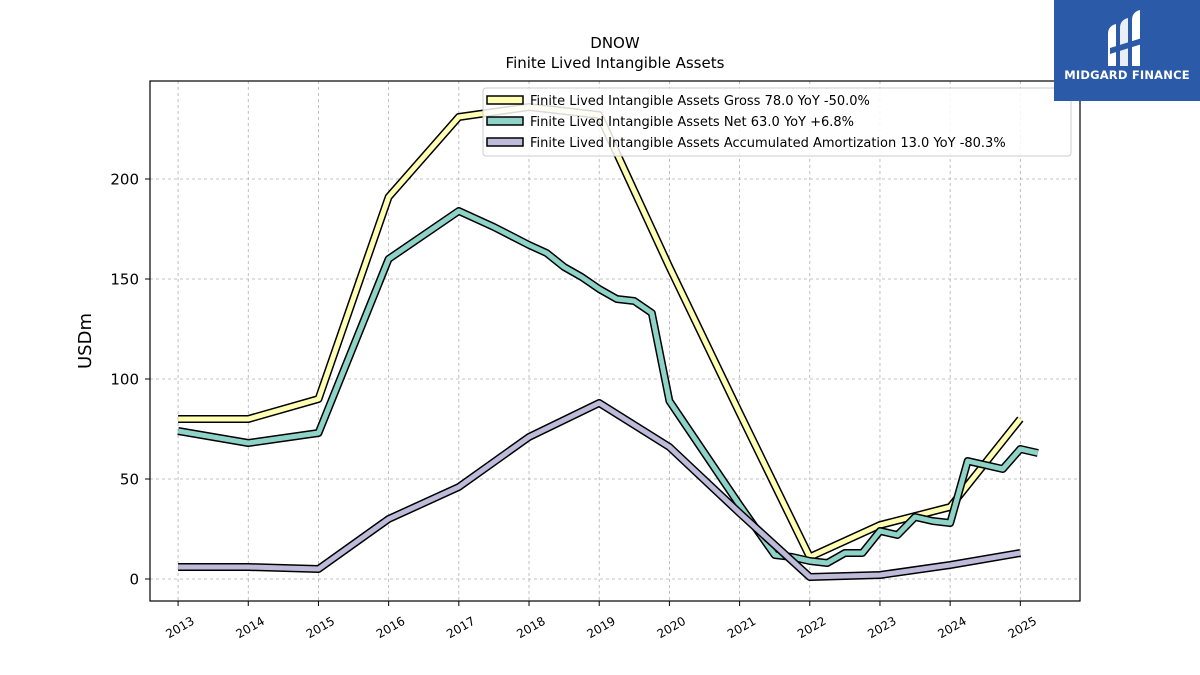 This screenshot has width=1200, height=675. Describe the element at coordinates (615, 63) in the screenshot. I see `chart-subtitle: Finite Lived Intangible Assets` at that location.